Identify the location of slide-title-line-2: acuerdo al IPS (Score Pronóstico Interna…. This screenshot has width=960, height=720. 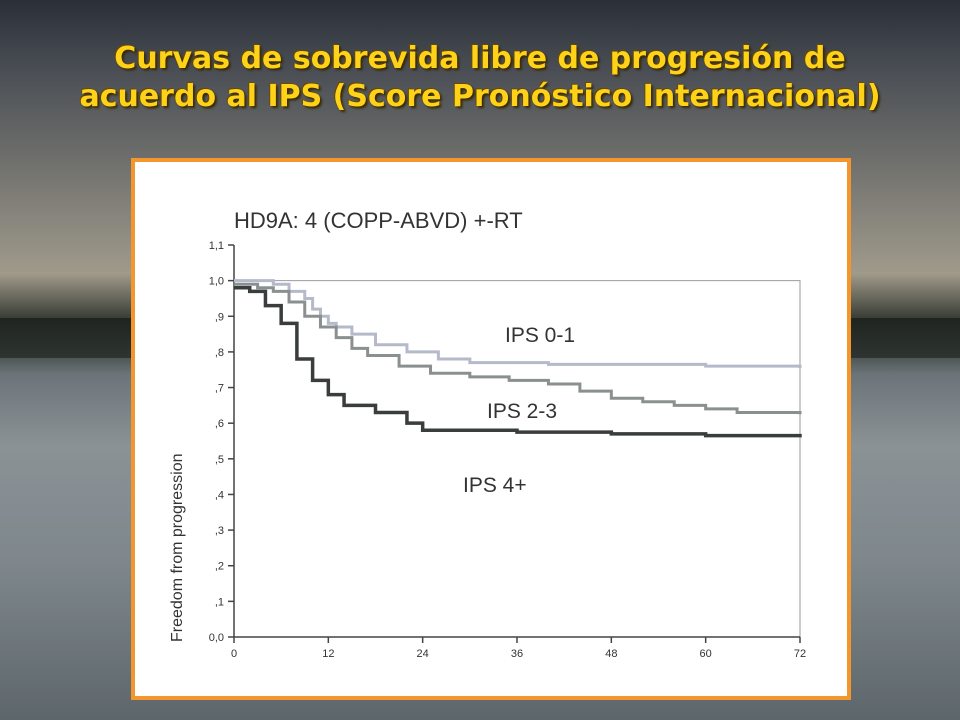
(480, 96).